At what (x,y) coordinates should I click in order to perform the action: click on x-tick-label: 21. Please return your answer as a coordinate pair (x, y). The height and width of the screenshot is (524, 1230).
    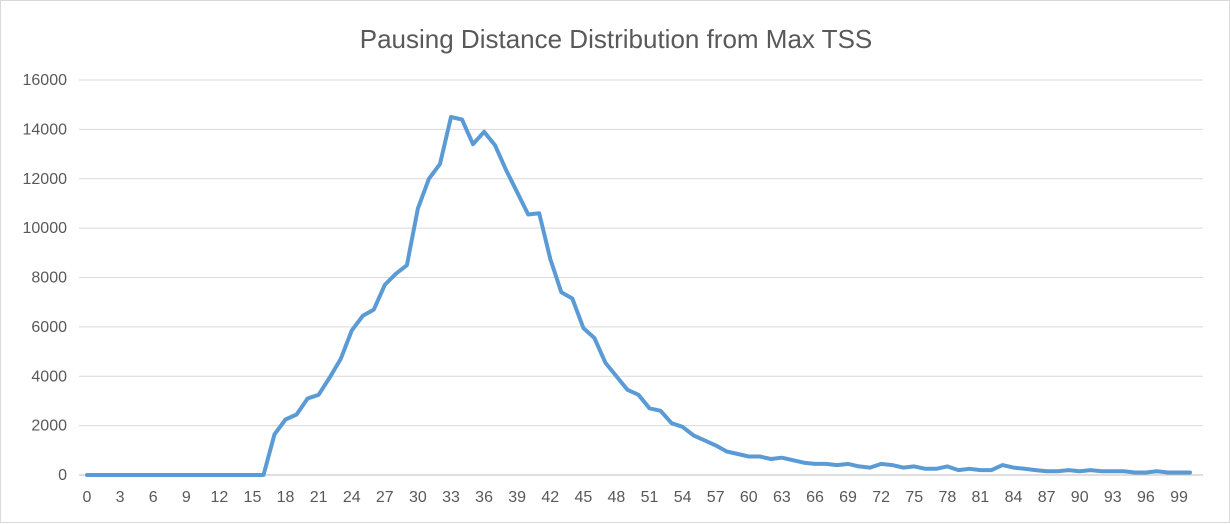
    Looking at the image, I should click on (319, 497).